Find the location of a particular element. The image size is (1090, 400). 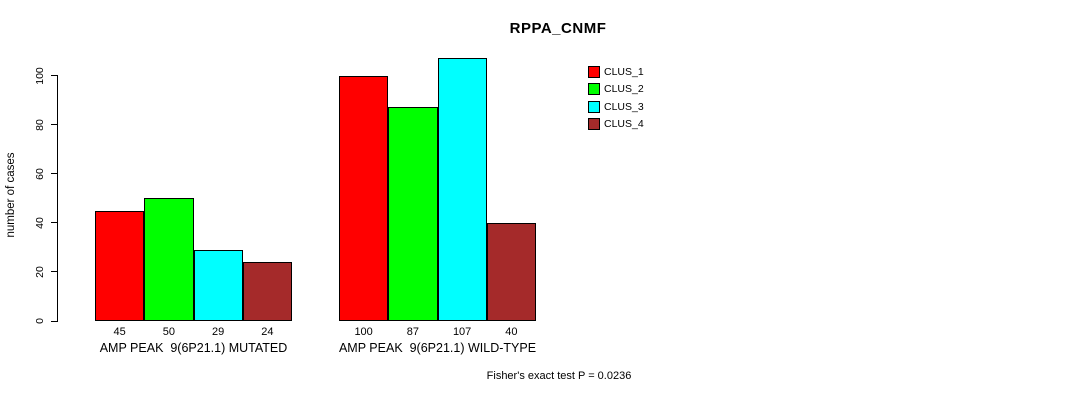

y-tick-label: 0 is located at coordinates (40, 321).